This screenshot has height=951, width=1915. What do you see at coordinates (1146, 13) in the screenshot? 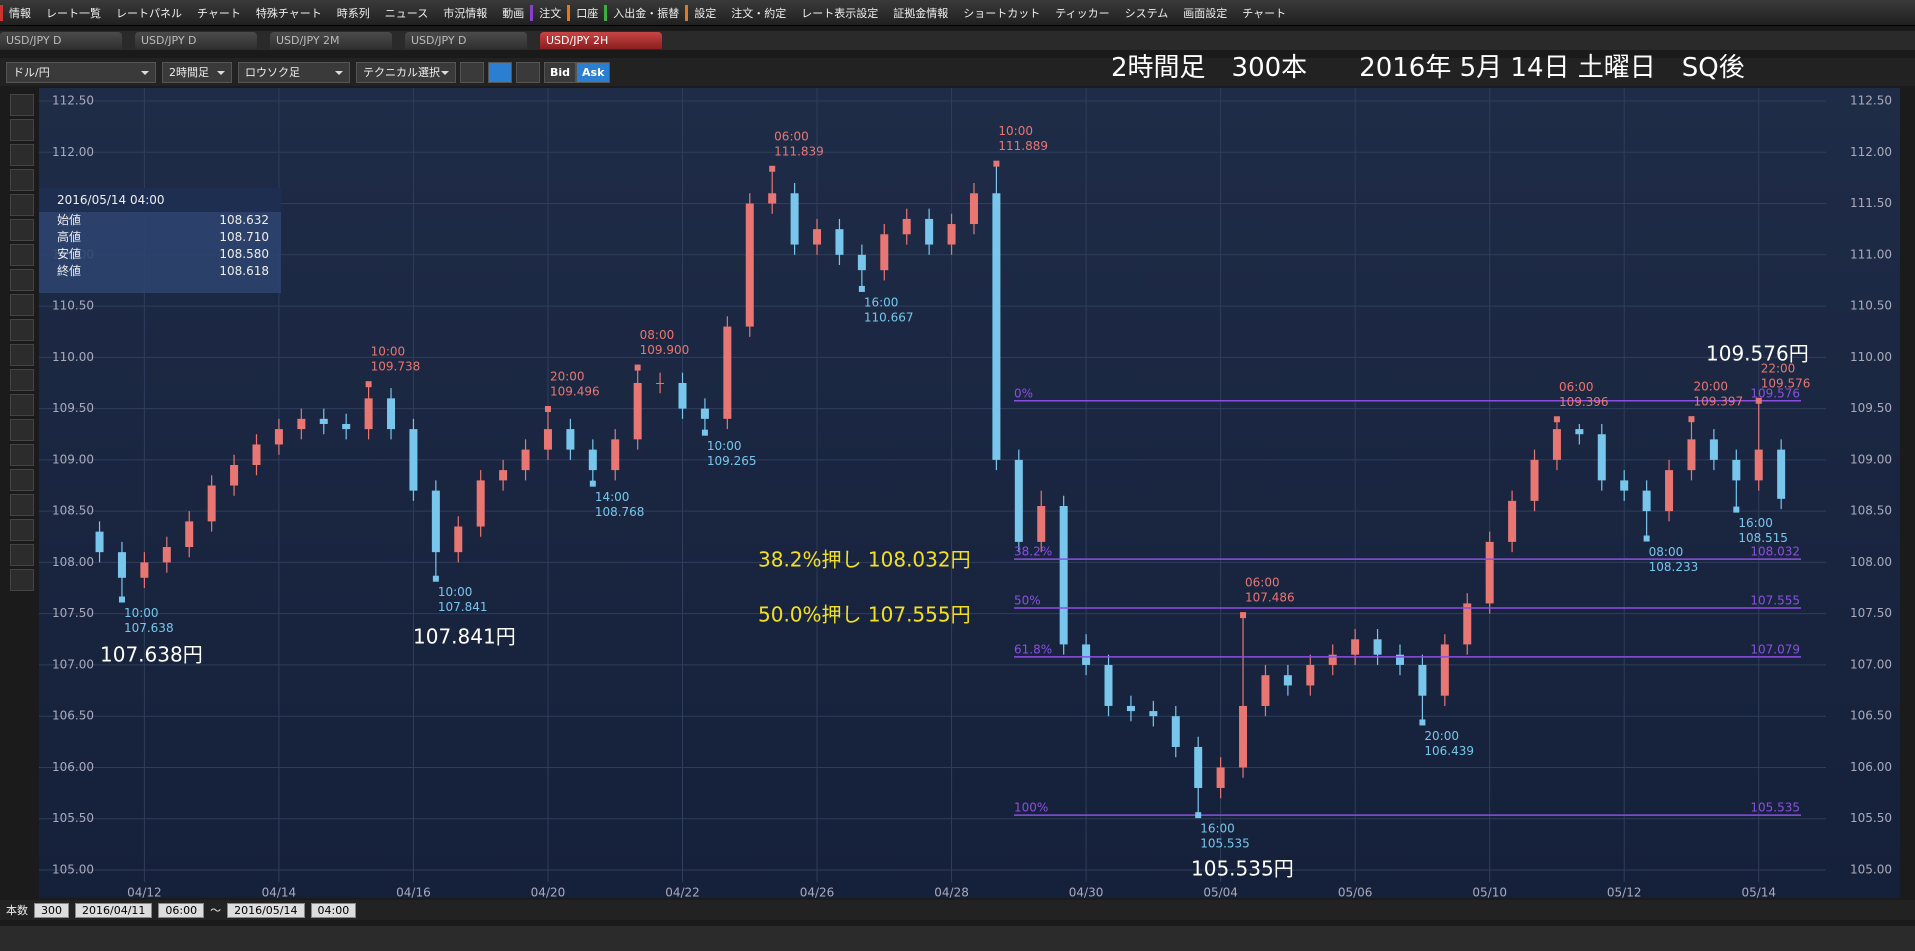
I see `menu-item: システム` at bounding box center [1146, 13].